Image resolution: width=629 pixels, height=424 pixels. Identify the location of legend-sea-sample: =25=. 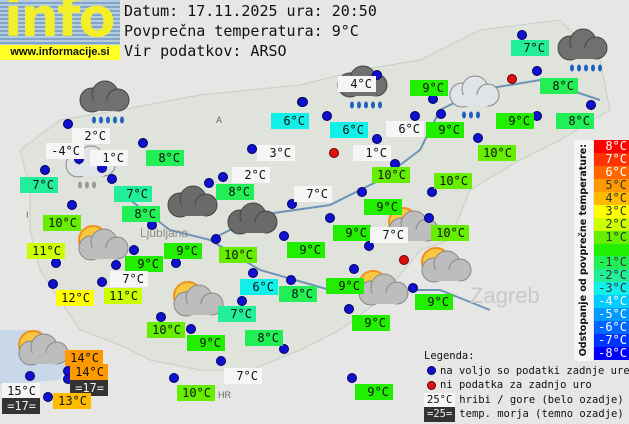
(440, 414).